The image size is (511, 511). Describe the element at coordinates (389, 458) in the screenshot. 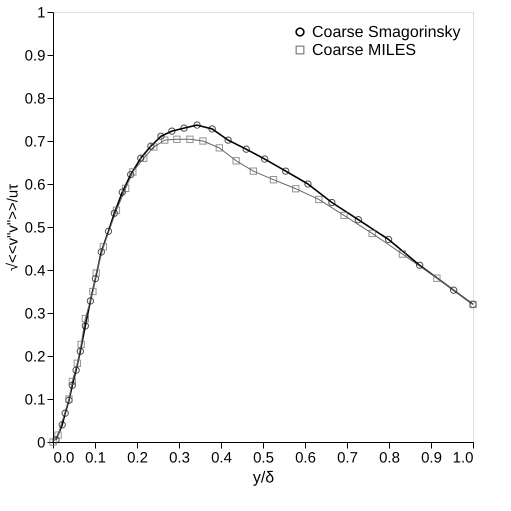

I see `x-tick-label: 0.8` at that location.